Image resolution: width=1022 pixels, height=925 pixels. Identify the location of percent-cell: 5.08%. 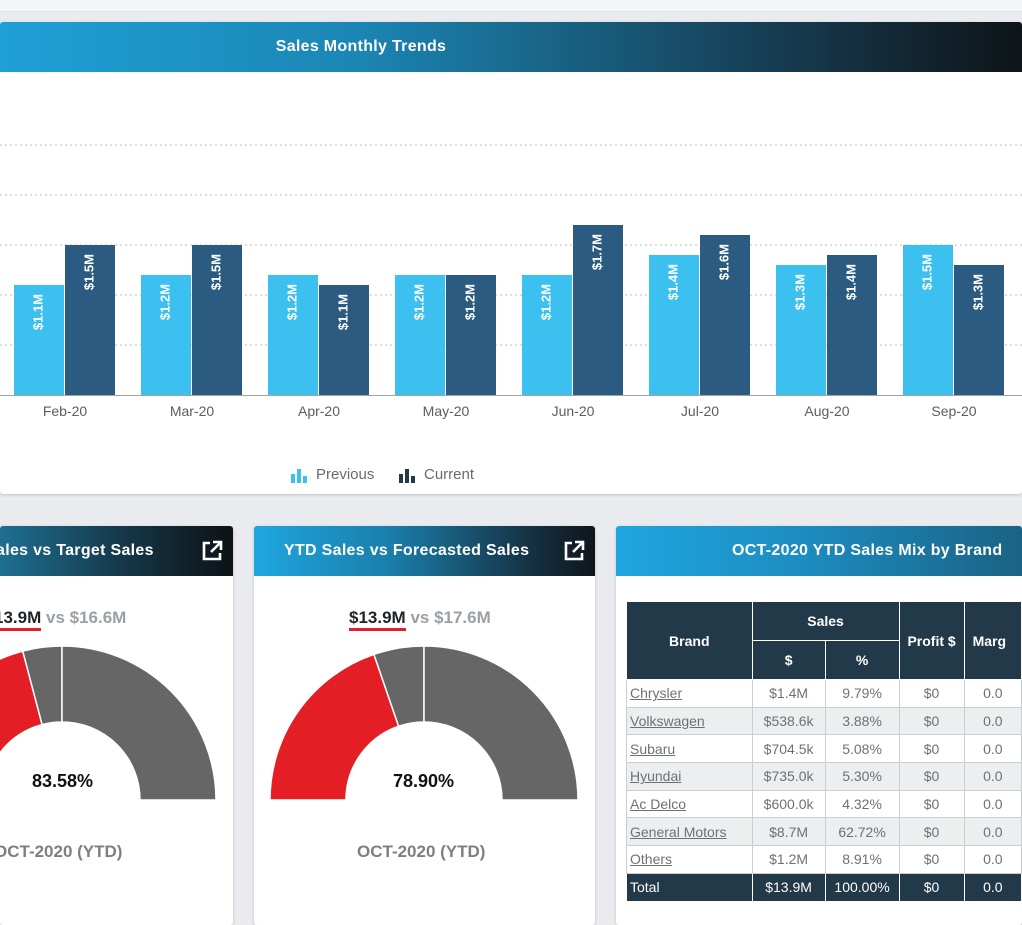
(862, 749).